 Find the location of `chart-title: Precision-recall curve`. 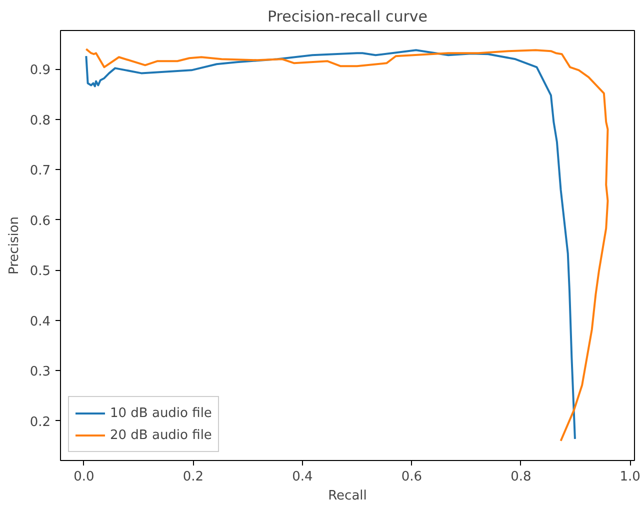

chart-title: Precision-recall curve is located at coordinates (348, 17).